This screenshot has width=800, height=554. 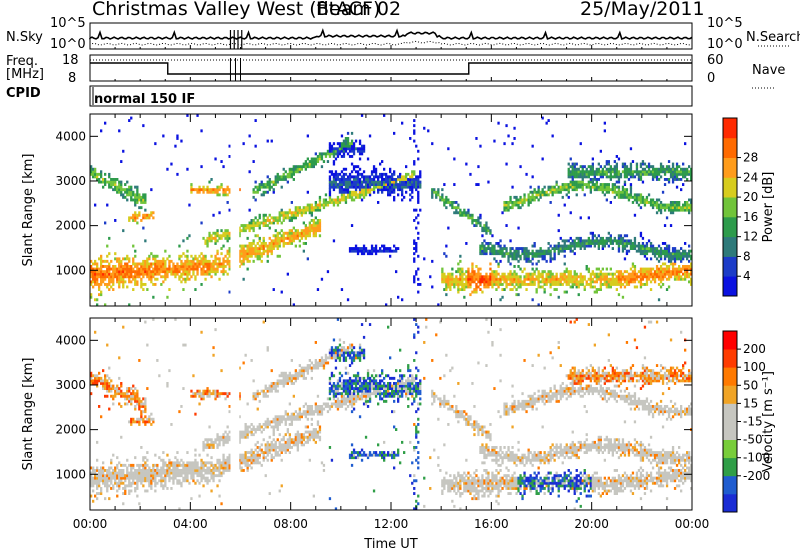 I want to click on colorbar-tick-label: -50, so click(x=753, y=440).